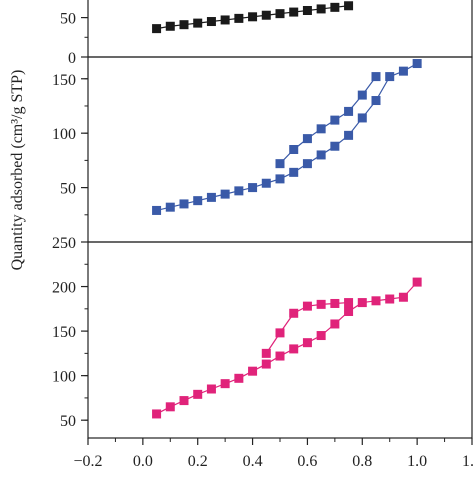  What do you see at coordinates (280, 29) in the screenshot?
I see `panel-frame` at bounding box center [280, 29].